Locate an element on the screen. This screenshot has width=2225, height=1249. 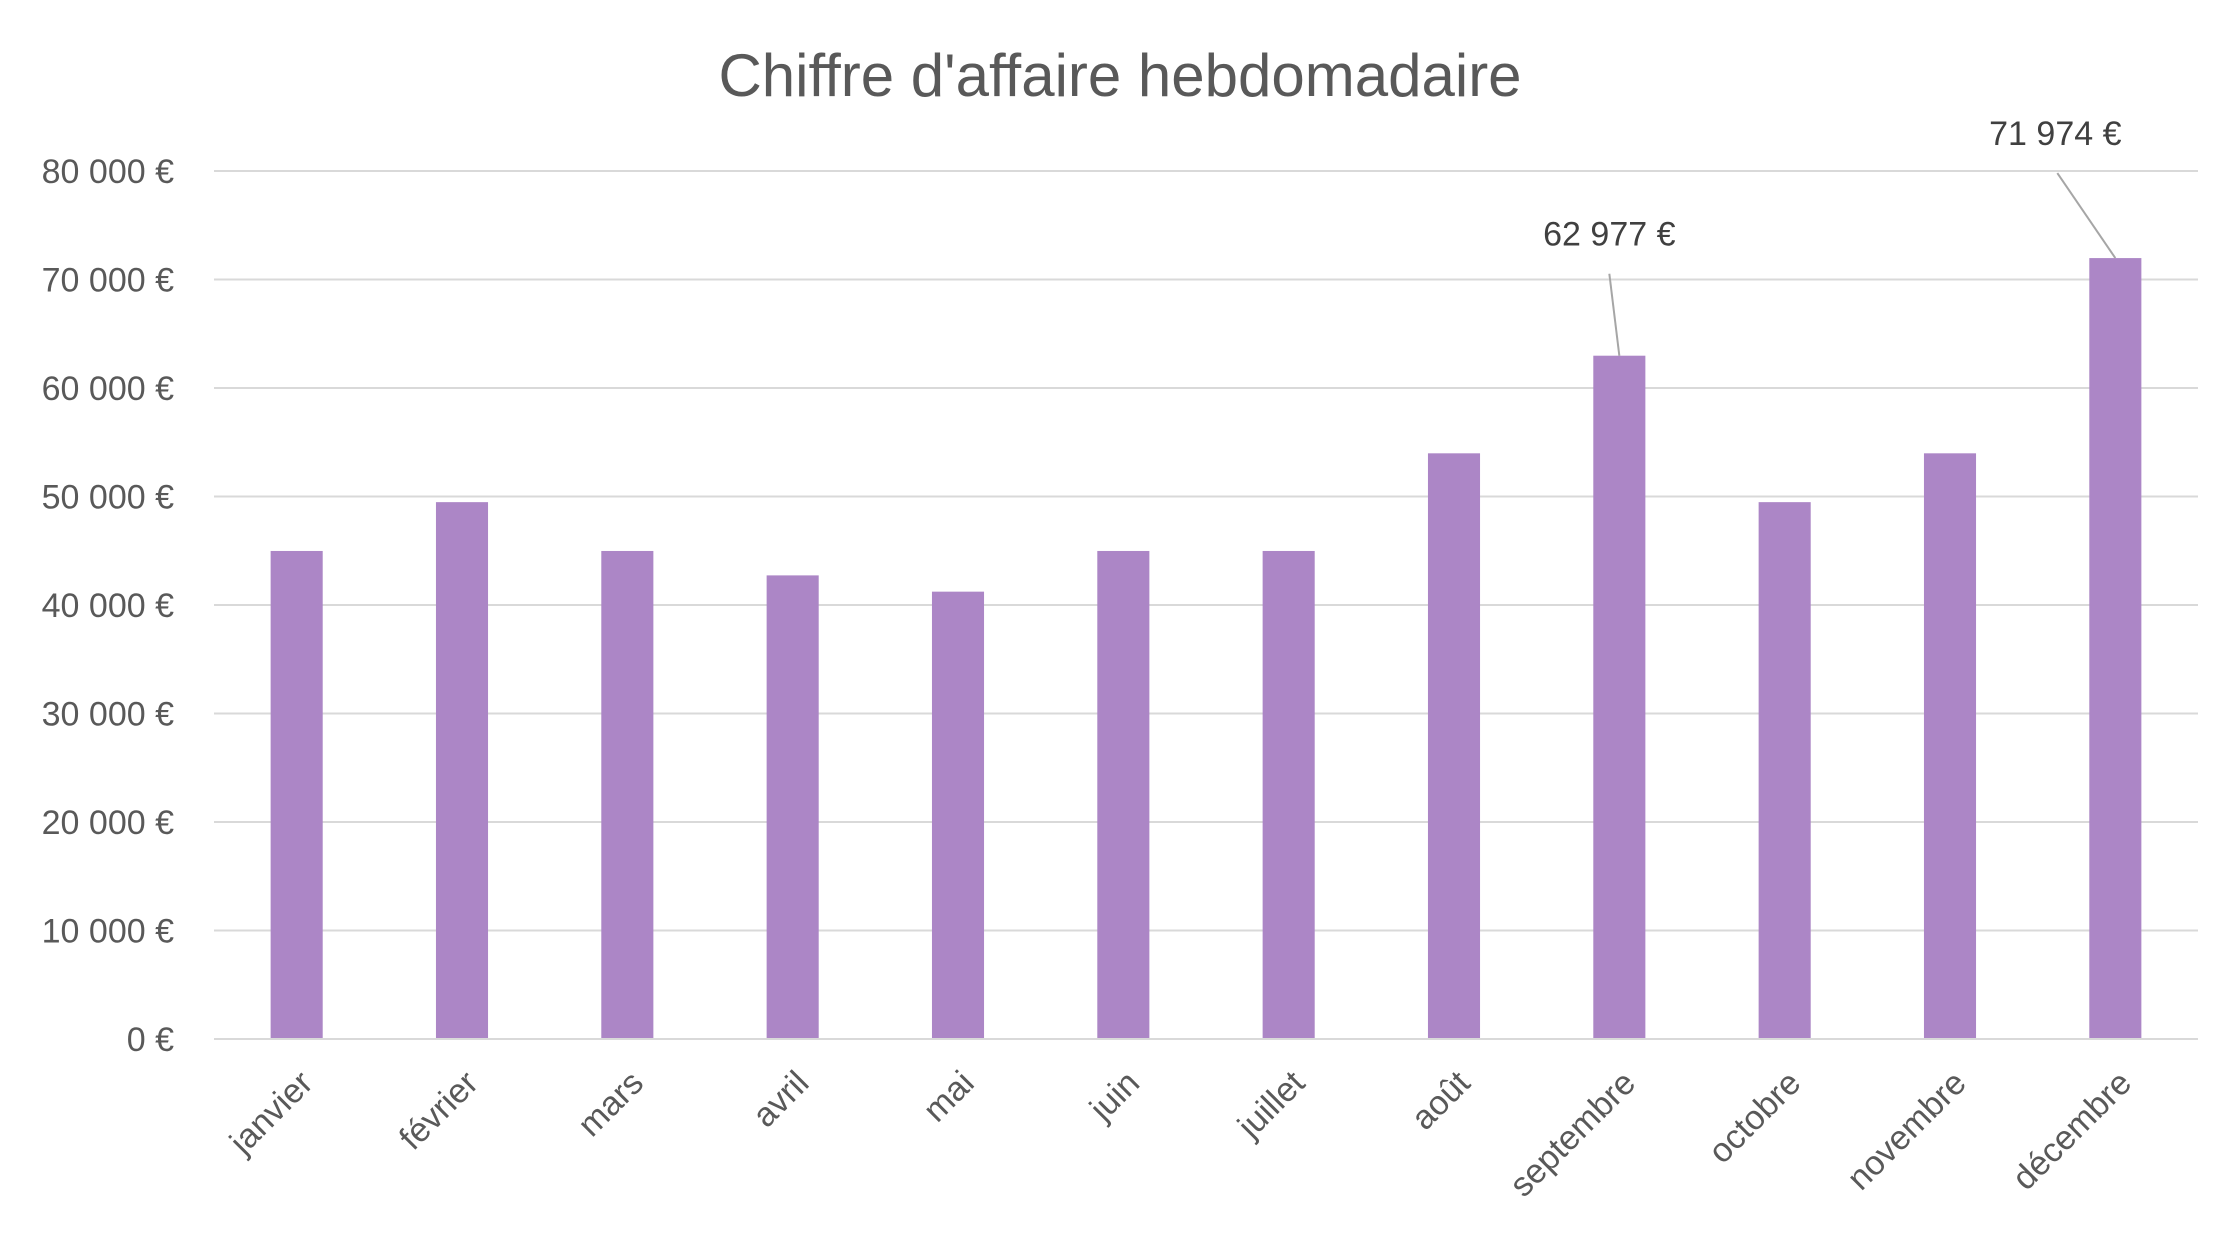
data-label: 71 974 € is located at coordinates (2055, 134).